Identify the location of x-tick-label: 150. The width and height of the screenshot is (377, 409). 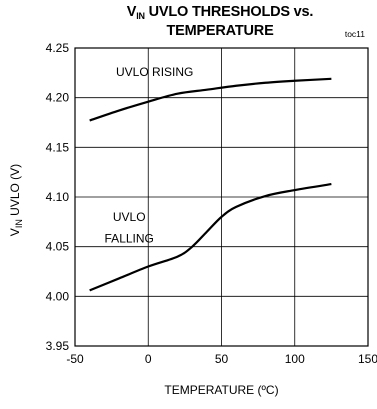
(367, 359).